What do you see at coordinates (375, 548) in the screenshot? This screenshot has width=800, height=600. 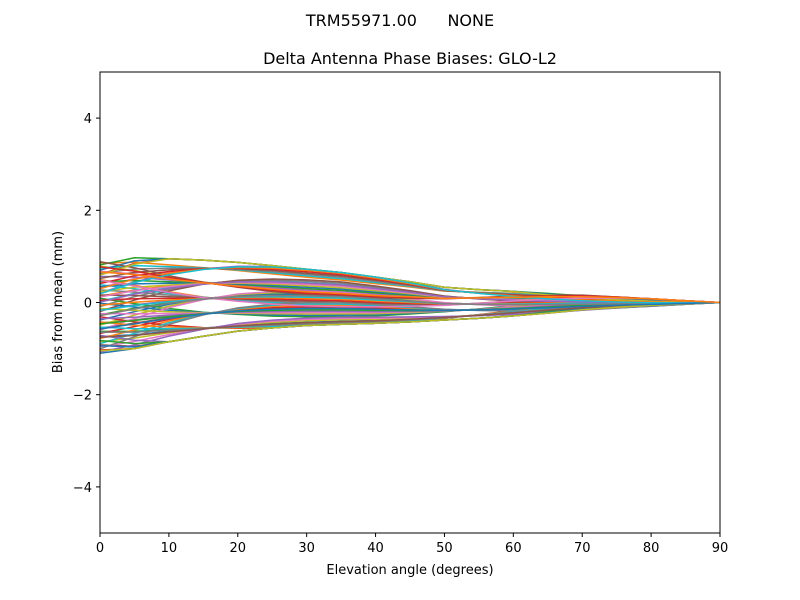 I see `x-tick-label: 40` at bounding box center [375, 548].